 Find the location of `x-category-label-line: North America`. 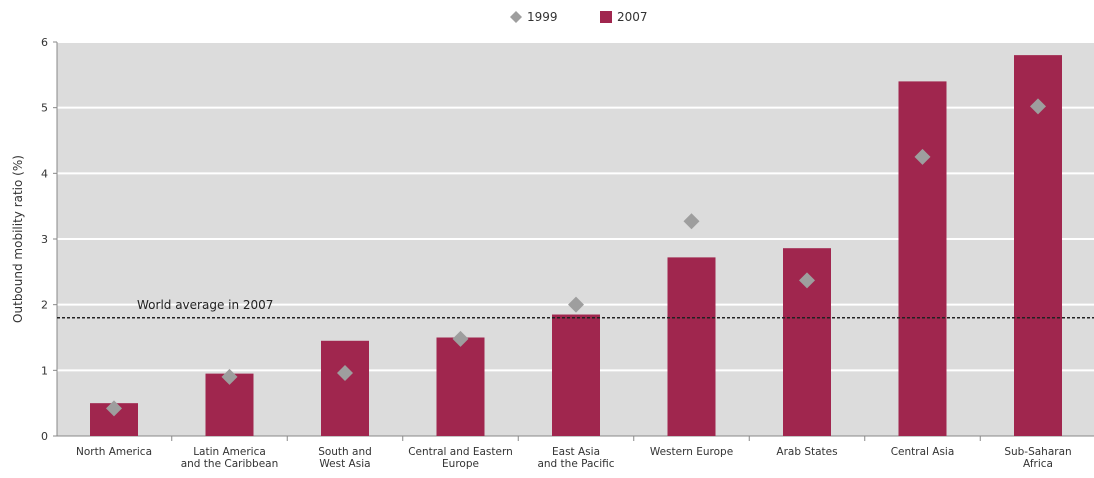

x-category-label-line: North America is located at coordinates (114, 452).